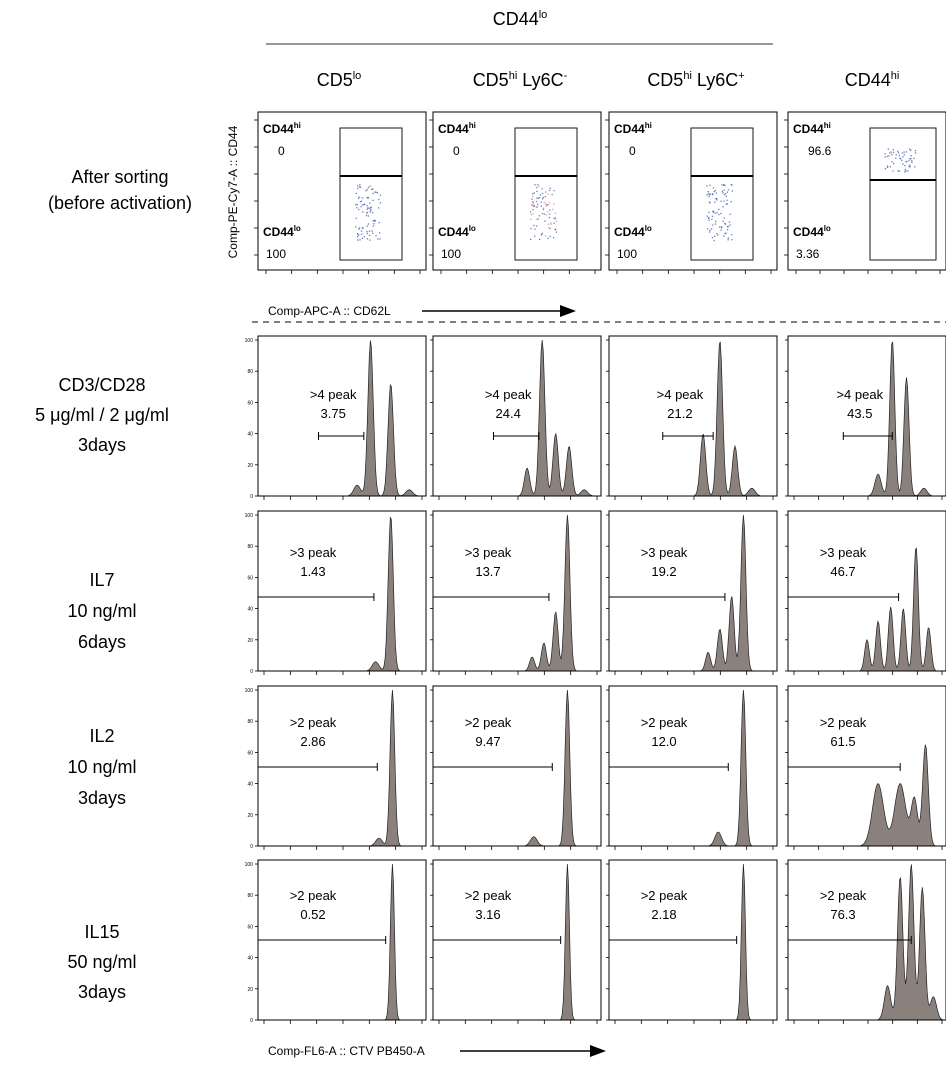  What do you see at coordinates (516, 417) in the screenshot?
I see `hist-panel-r1-c2: >4 peak 24.4` at bounding box center [516, 417].